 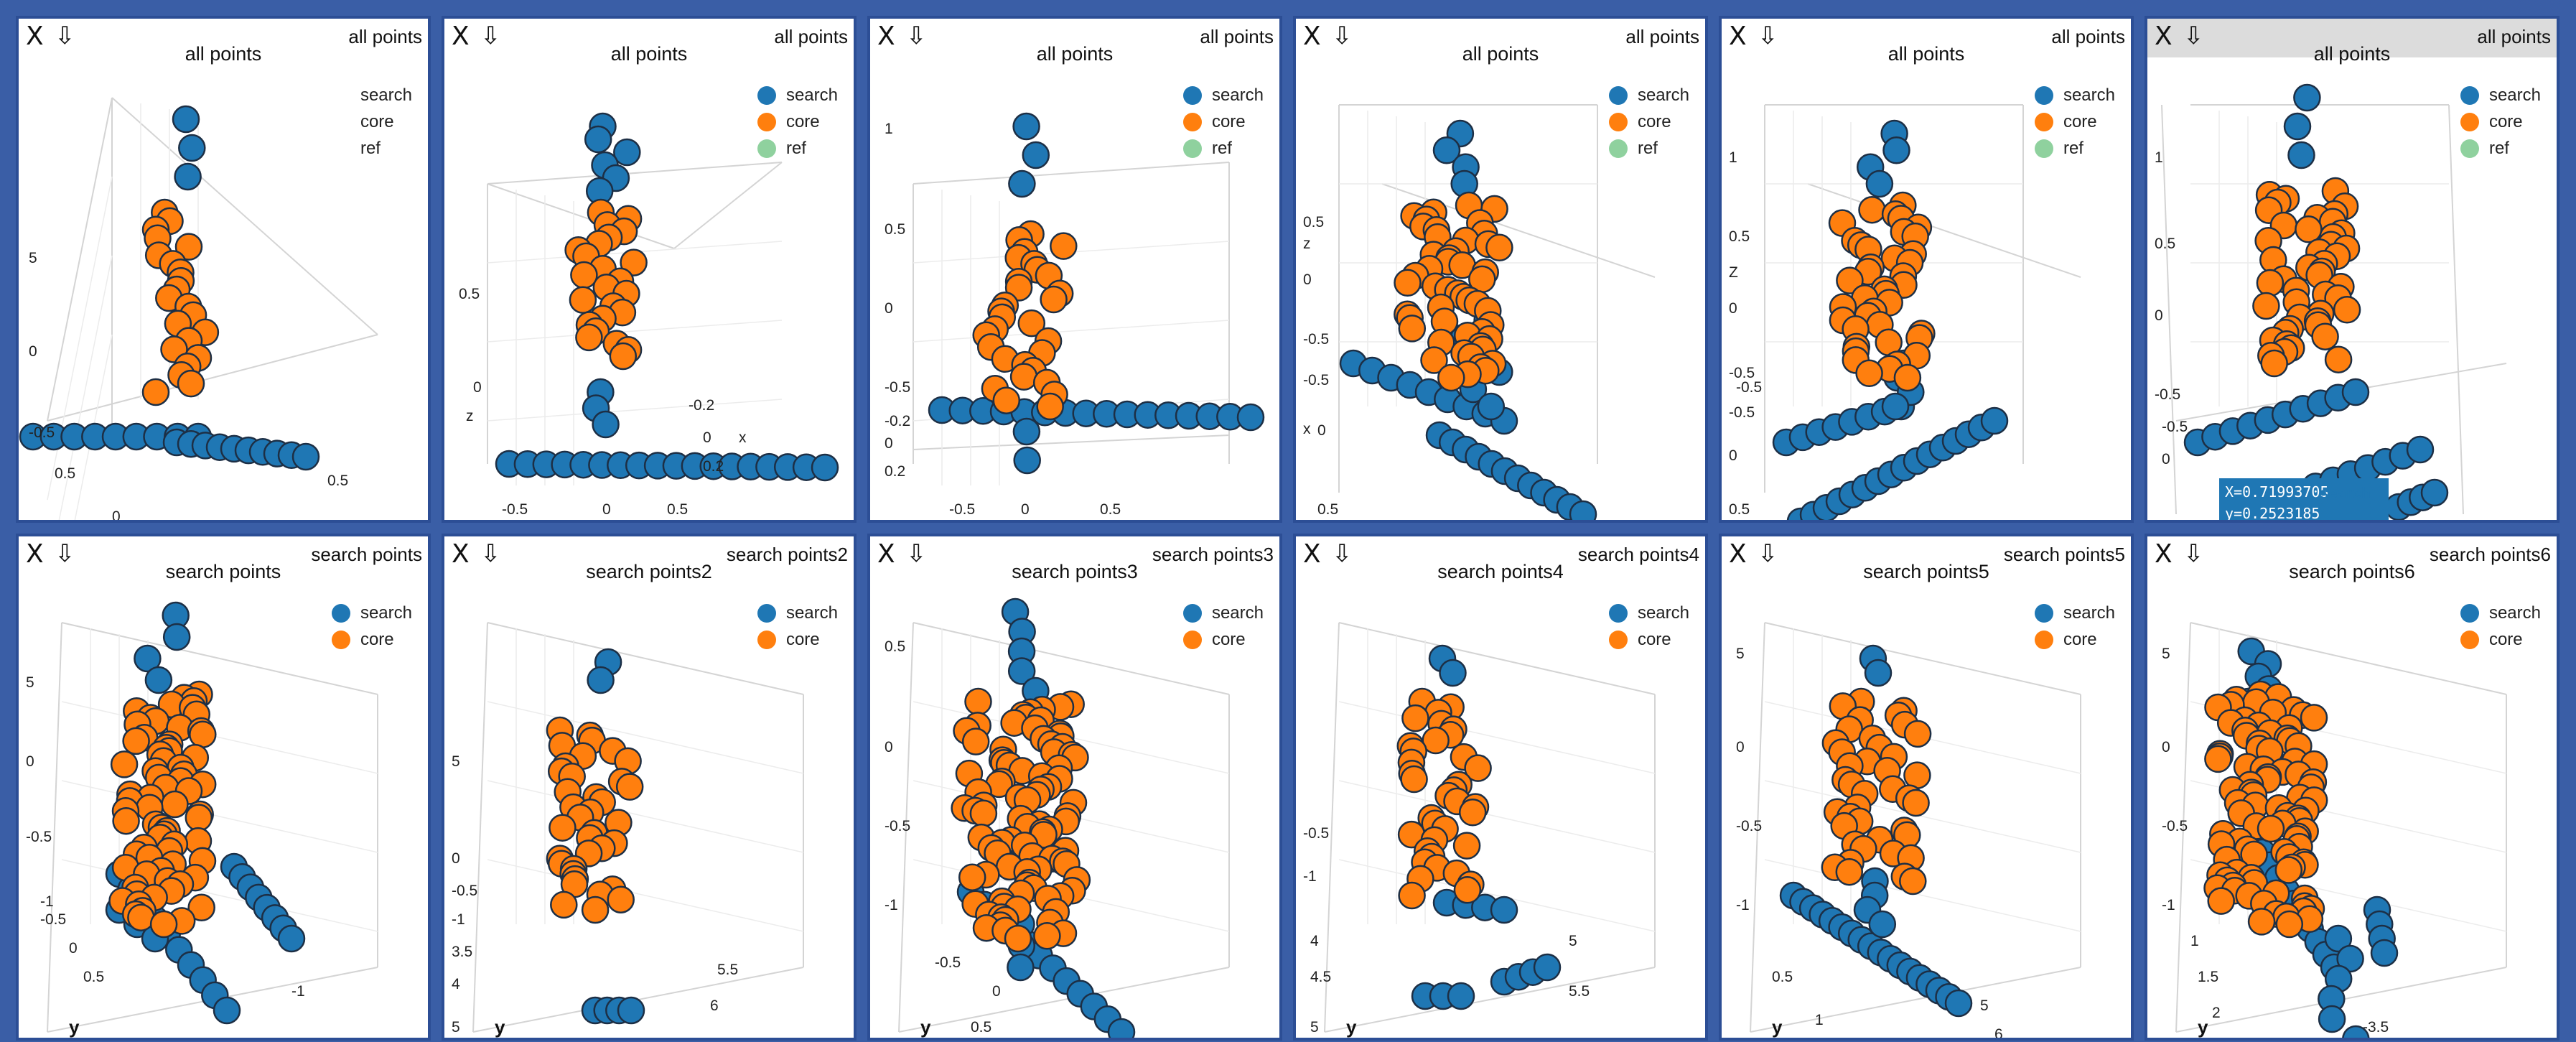 I want to click on scatter-3d-plot: 1 0.5 0 -0.5 -0.2 0 0.2 -0.5 0 0.5, so click(x=1076, y=271).